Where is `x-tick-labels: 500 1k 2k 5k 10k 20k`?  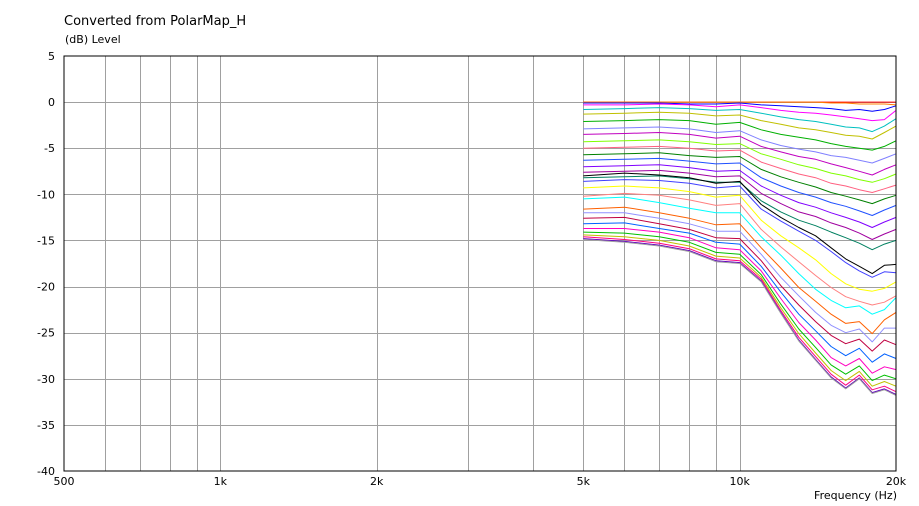 x-tick-labels: 500 1k 2k 5k 10k 20k is located at coordinates (480, 481).